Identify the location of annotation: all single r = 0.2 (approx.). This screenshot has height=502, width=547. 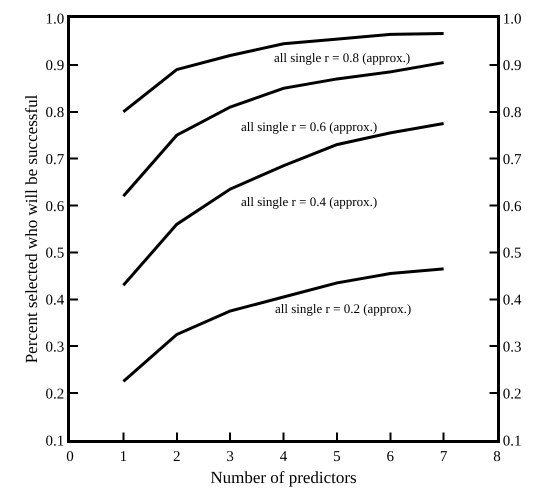
(343, 308).